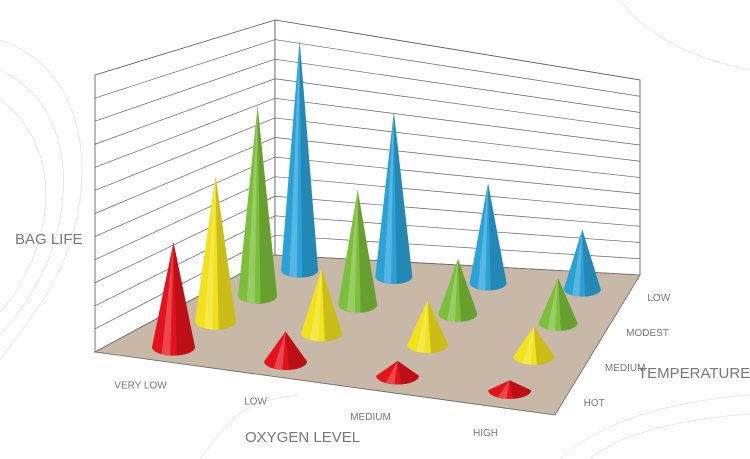 The width and height of the screenshot is (750, 459). I want to click on z-tick-label: MODEST, so click(647, 333).